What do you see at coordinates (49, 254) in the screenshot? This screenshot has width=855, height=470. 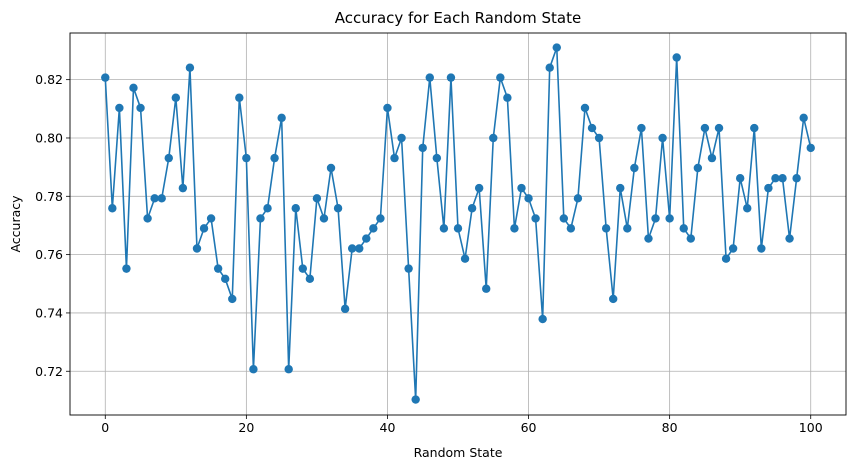 I see `y-tick-label: 0.76` at bounding box center [49, 254].